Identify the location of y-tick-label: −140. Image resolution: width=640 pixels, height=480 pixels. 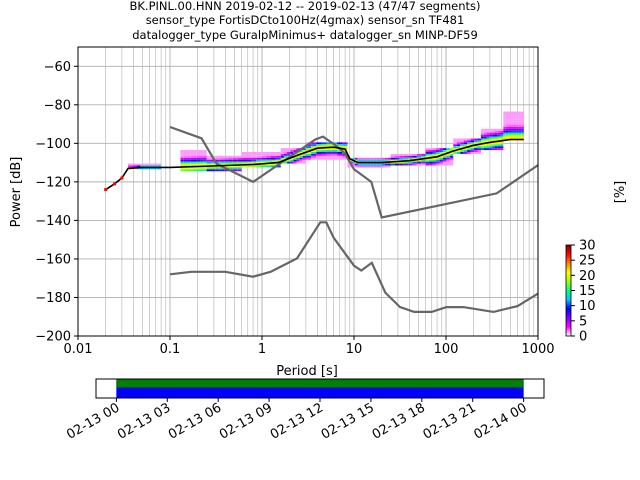
(53, 221).